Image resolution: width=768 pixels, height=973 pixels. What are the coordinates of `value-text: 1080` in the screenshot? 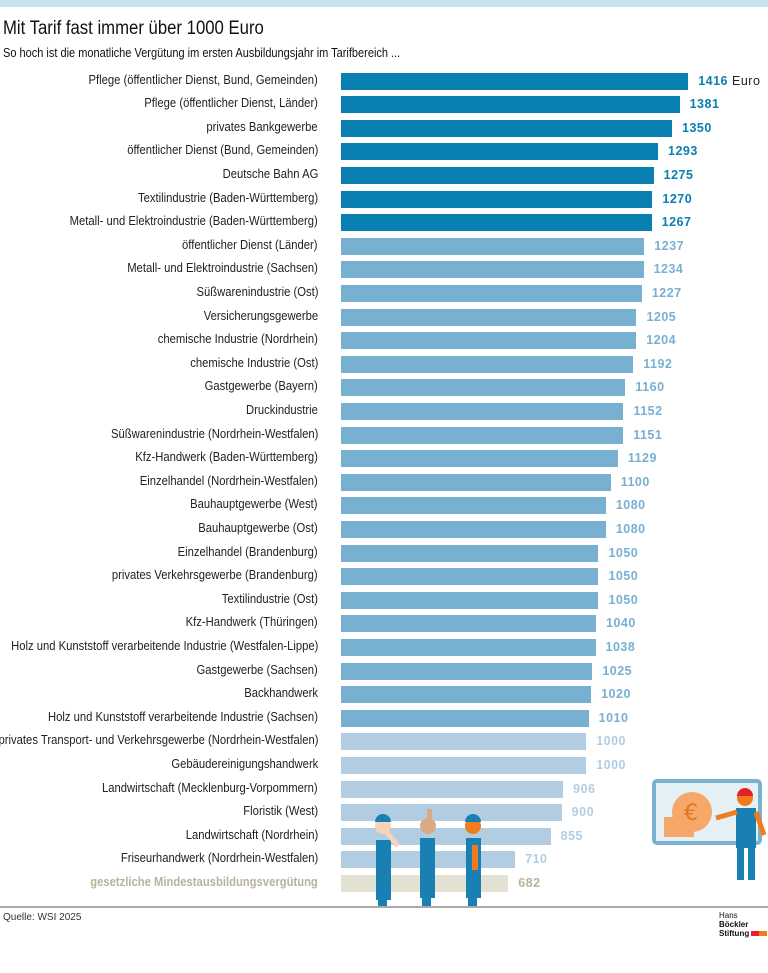 It's located at (630, 528).